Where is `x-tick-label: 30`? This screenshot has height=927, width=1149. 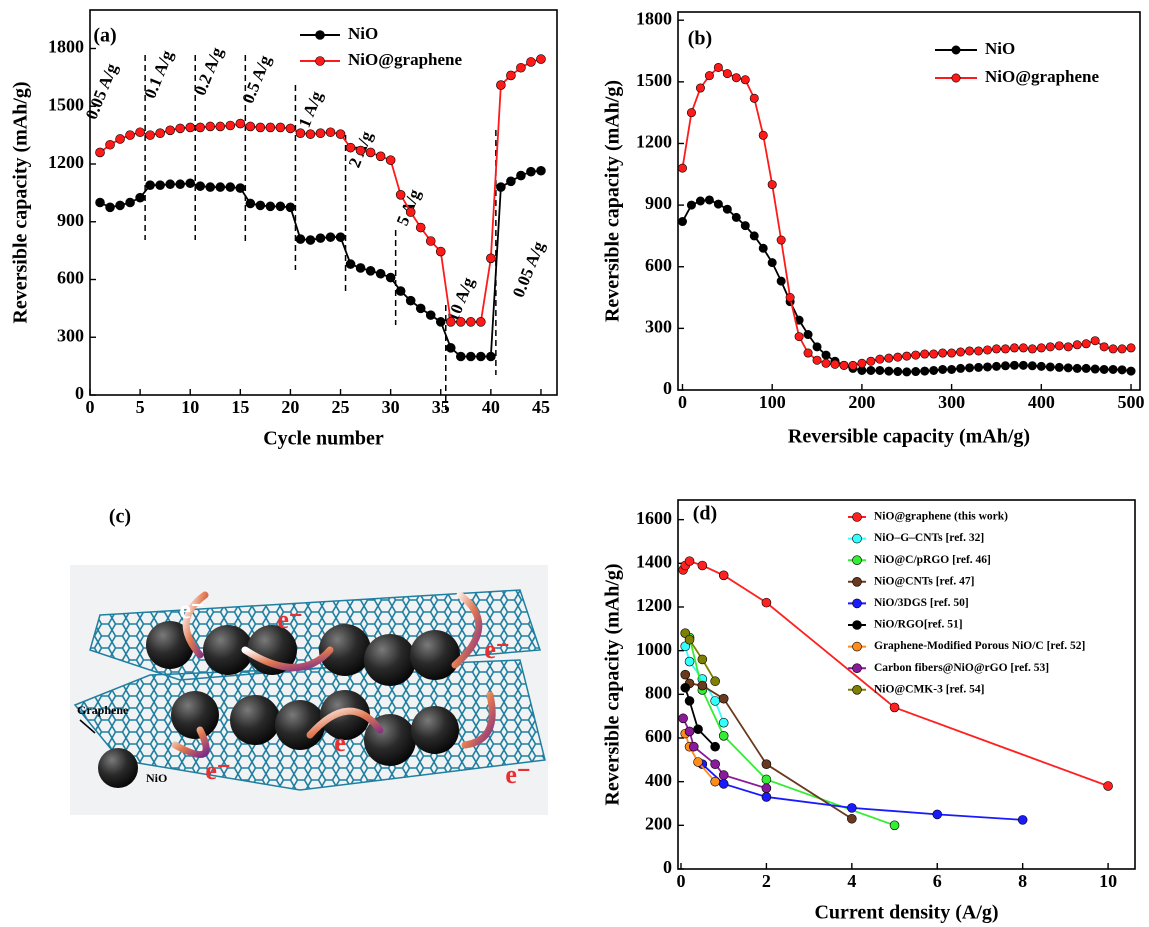
x-tick-label: 30 is located at coordinates (391, 407).